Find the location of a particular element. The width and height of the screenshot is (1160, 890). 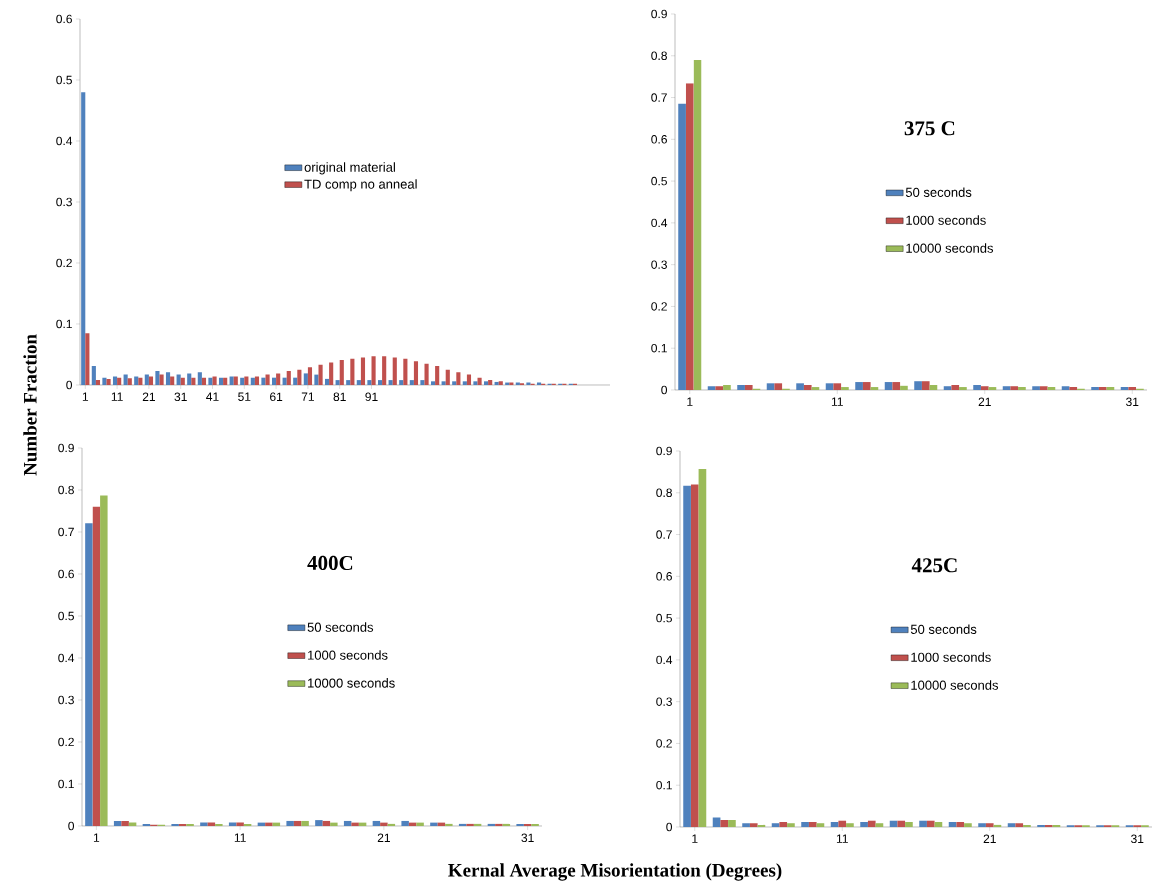

y-tick-label: 0.5 is located at coordinates (64, 80).